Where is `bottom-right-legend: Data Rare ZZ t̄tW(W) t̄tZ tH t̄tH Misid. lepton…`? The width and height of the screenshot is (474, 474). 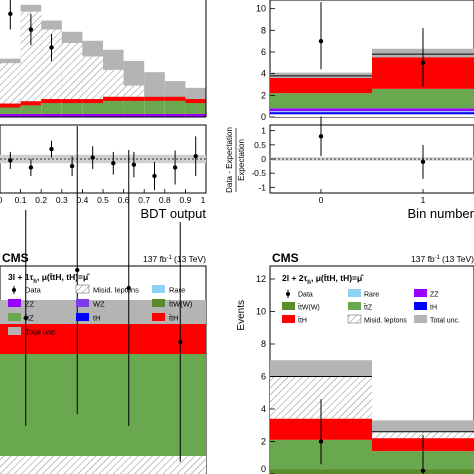
bottom-right-legend: Data Rare ZZ t̄tW(W) t̄tZ tH t̄tH Misid. lepton… is located at coordinates (371, 307).